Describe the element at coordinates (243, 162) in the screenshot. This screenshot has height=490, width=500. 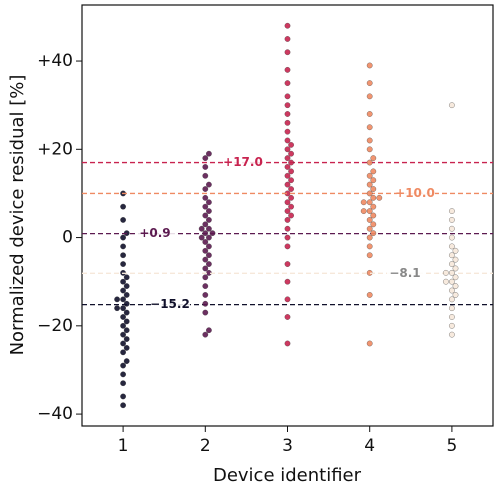
I see `mean-label: +17.0` at that location.